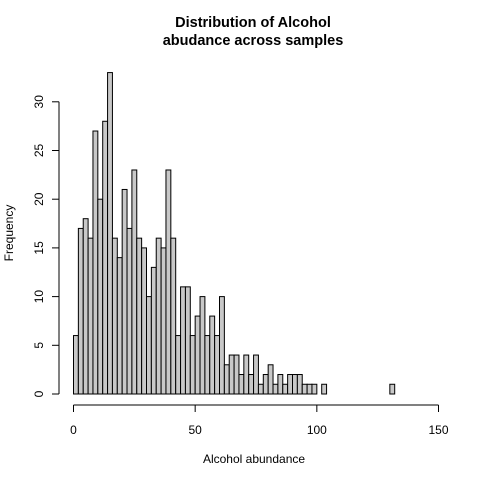  I want to click on x-tick-label: 0, so click(73, 430).